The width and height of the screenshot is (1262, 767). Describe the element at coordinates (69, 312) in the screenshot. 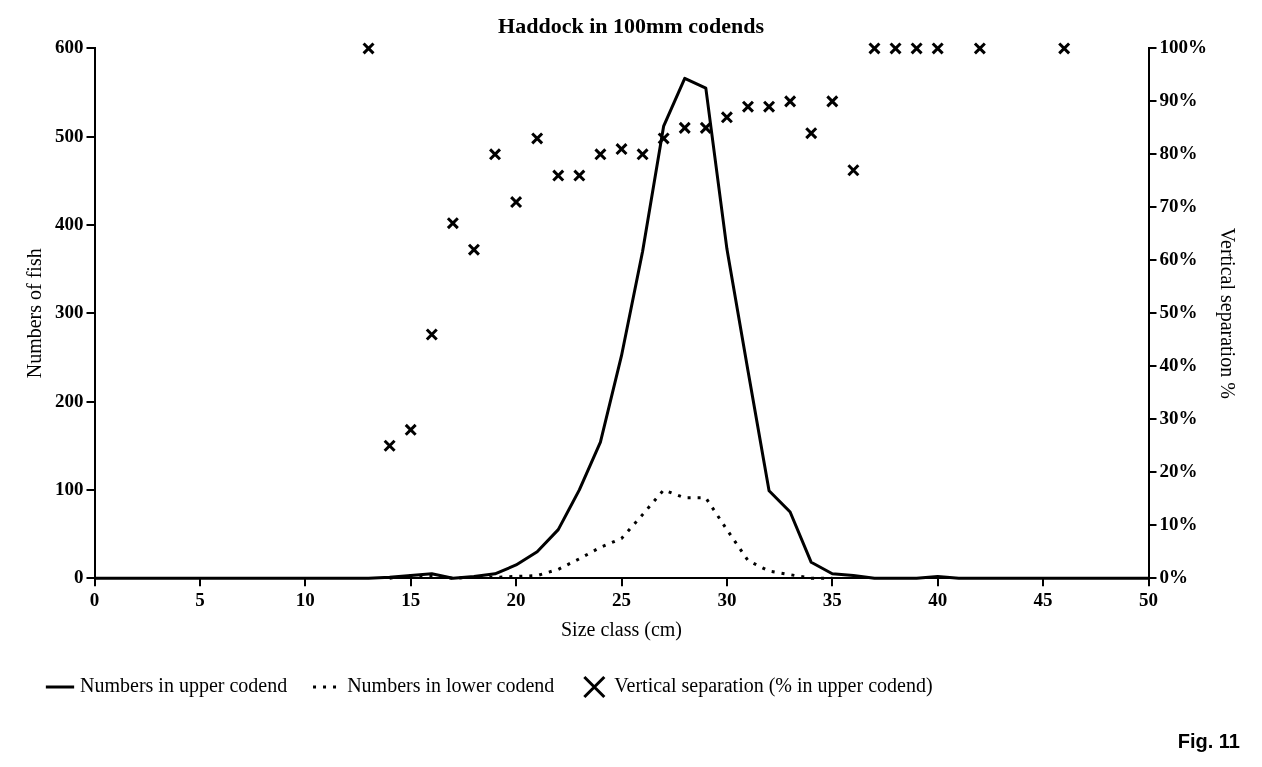

I see `y-tick-label: 300` at that location.